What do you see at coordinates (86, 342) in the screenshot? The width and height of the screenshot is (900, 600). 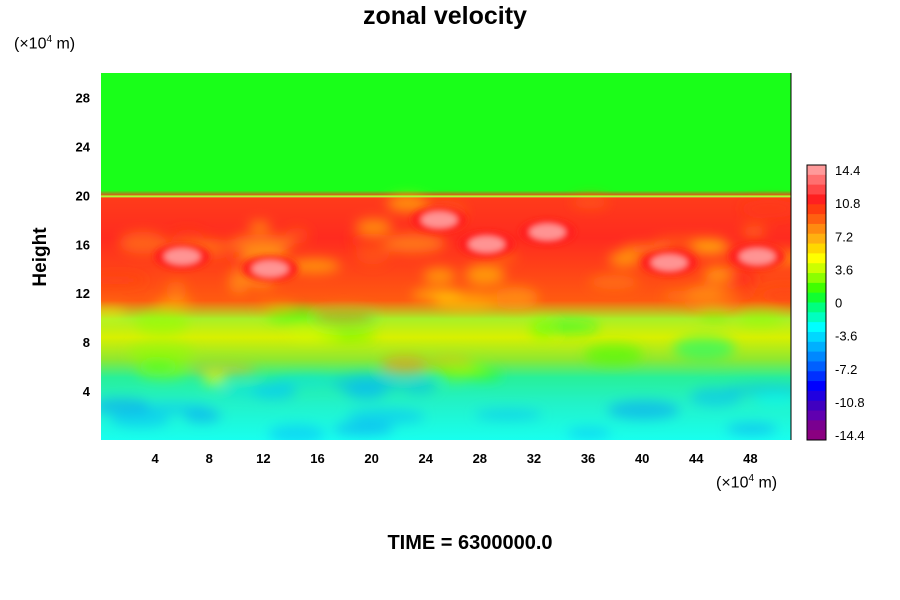 I see `y-tick-label: 8` at bounding box center [86, 342].